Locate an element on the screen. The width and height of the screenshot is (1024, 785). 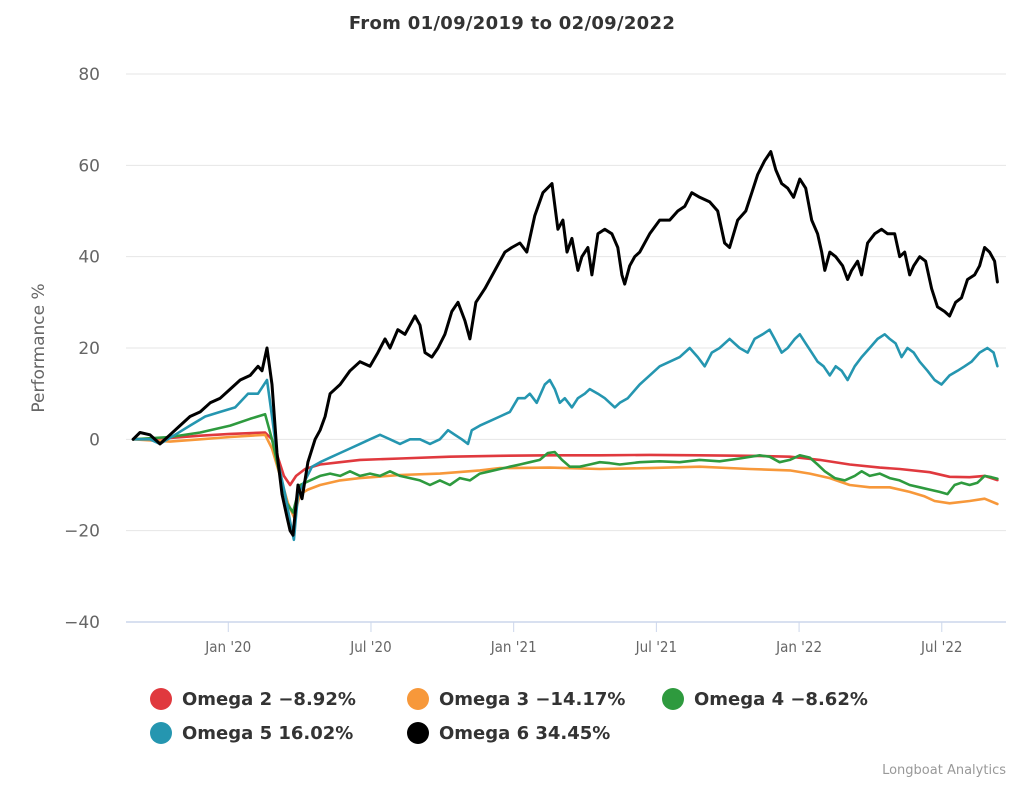
legend-label: Omega 3 −14.17% is located at coordinates (532, 699).